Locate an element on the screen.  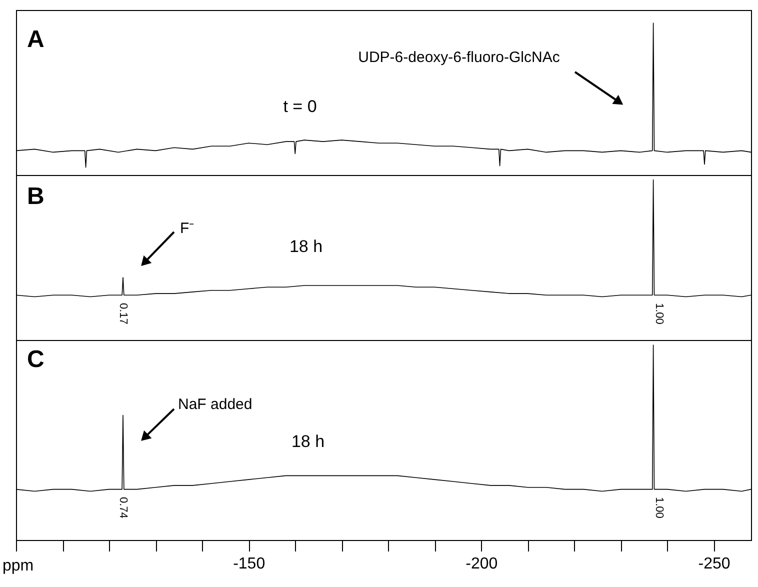
annotation: t = 0 is located at coordinates (300, 106).